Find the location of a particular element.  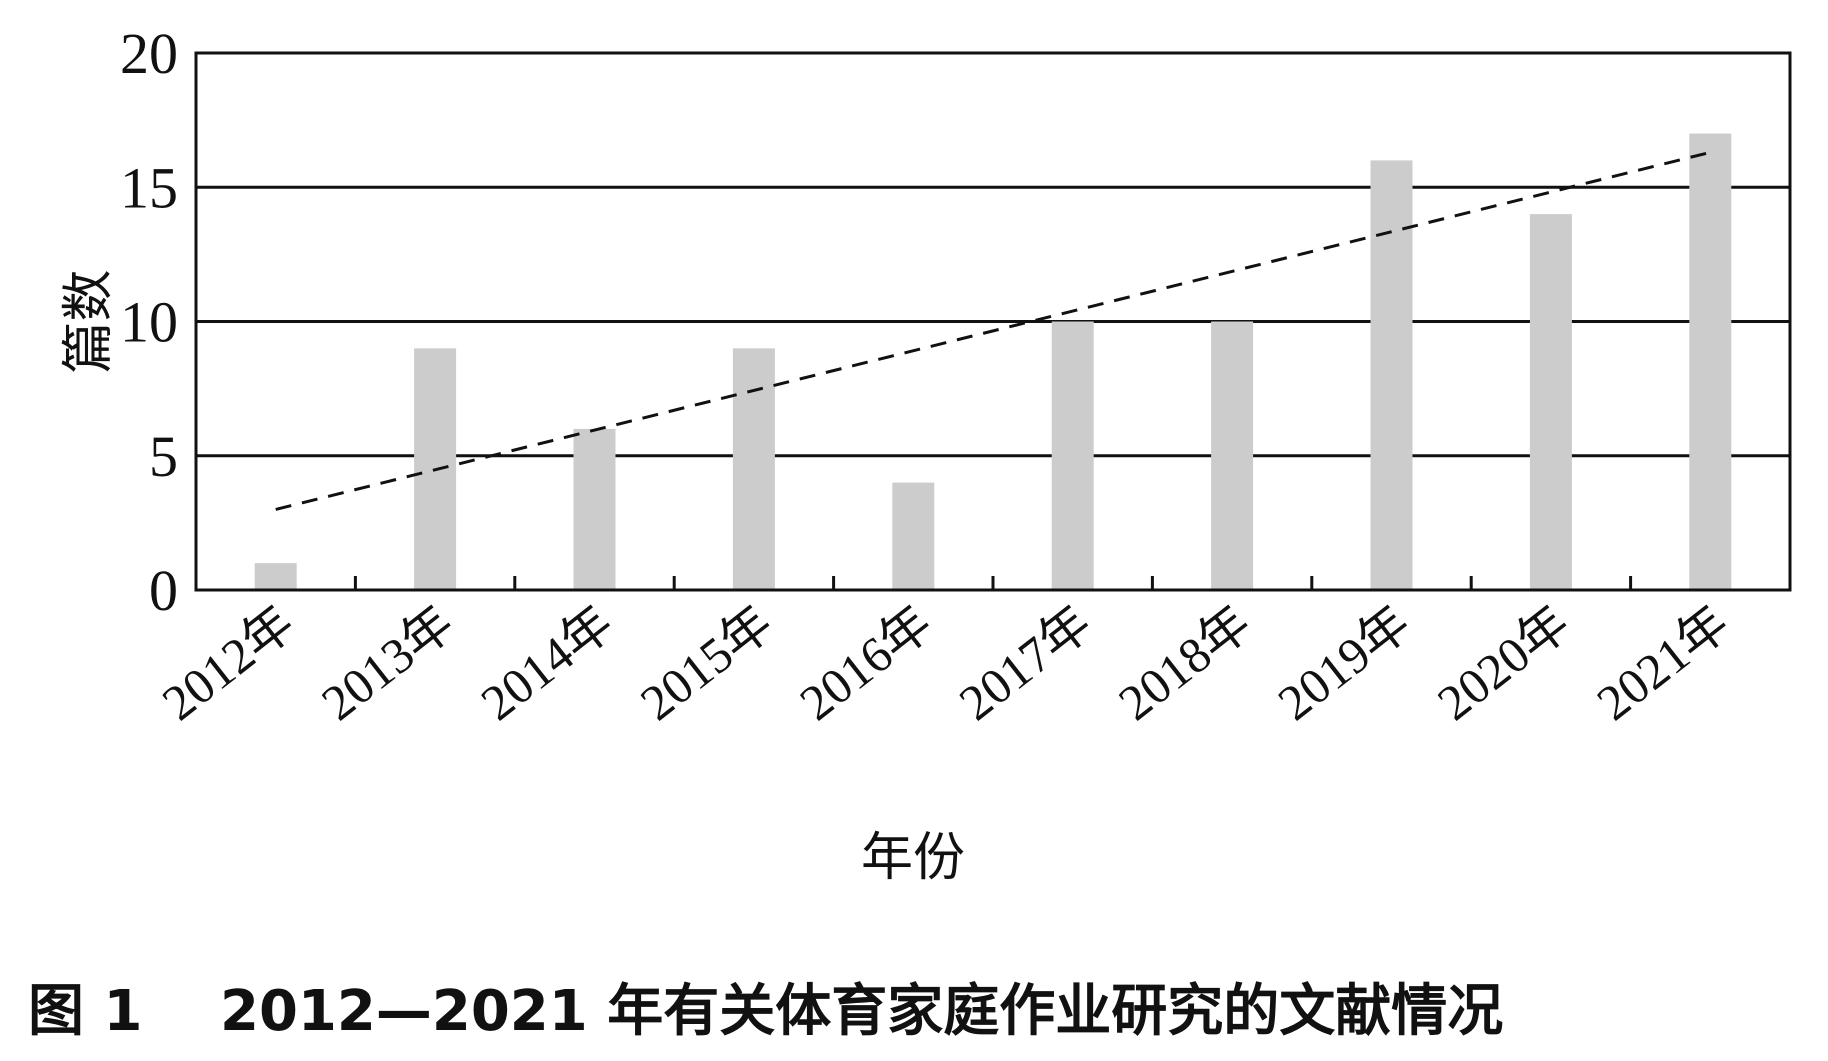

x-tick-label: 2014年 is located at coordinates (547, 663).